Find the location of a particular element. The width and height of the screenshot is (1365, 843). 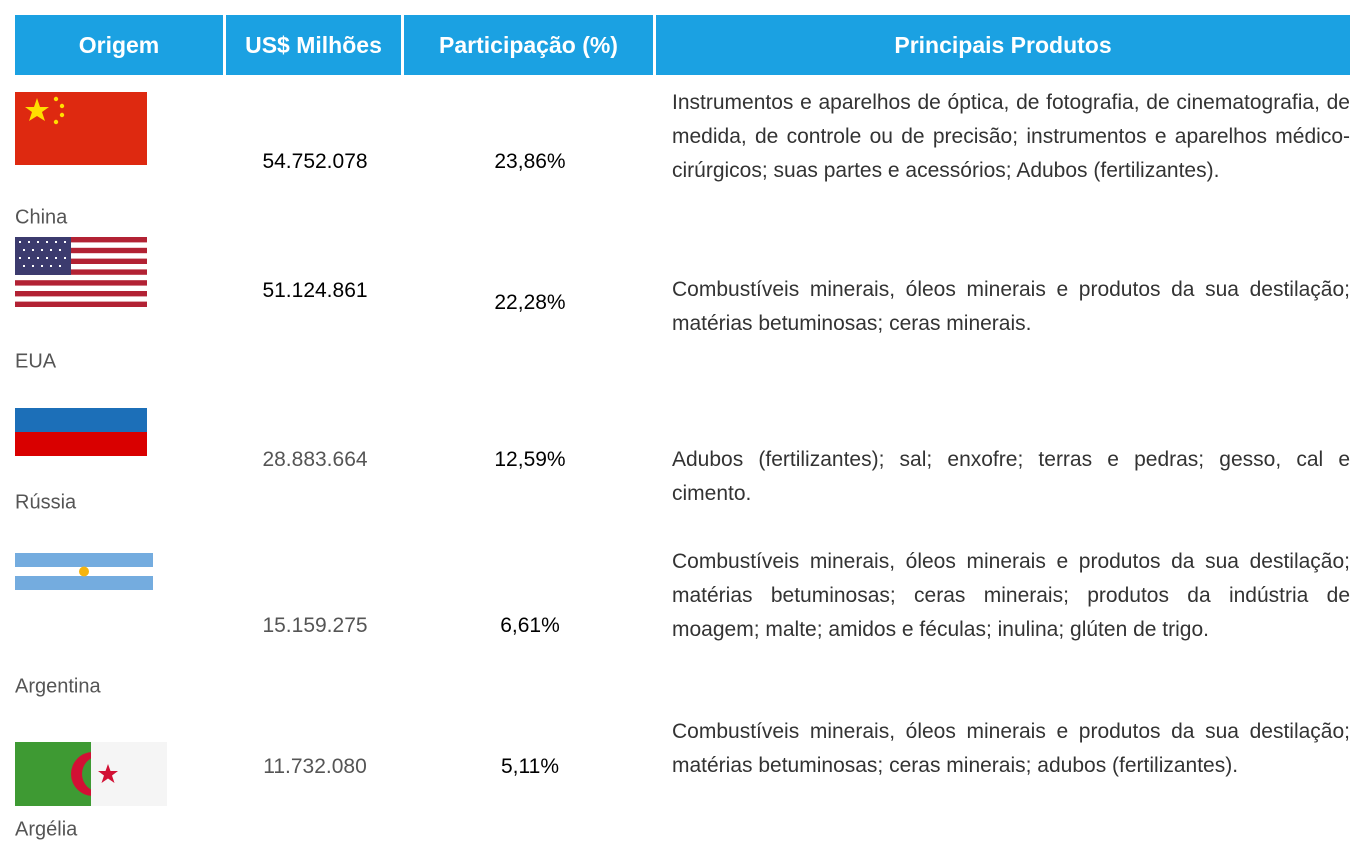

share-cell: 12,59% is located at coordinates (530, 459).